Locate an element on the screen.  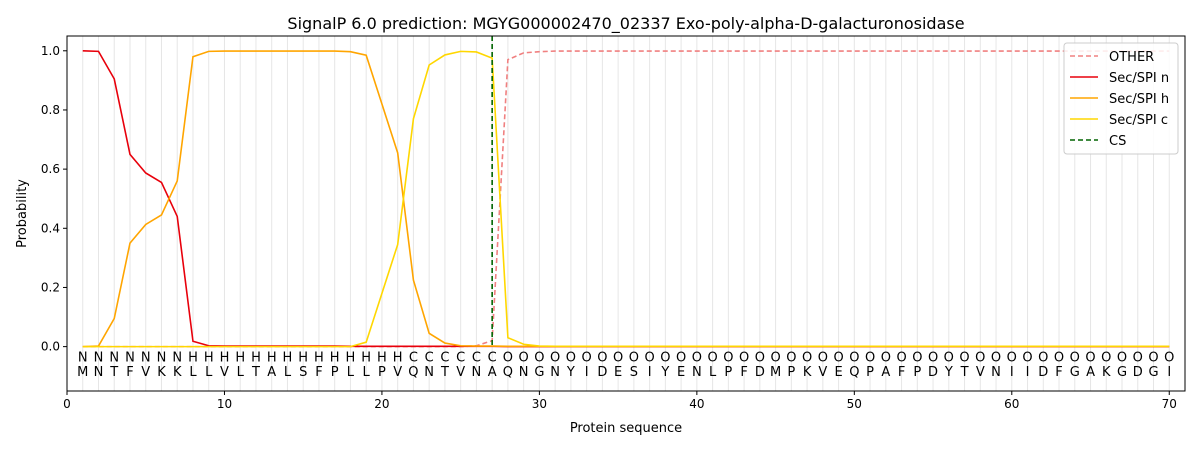
y-tick-label: 0.4 is located at coordinates (50, 228).